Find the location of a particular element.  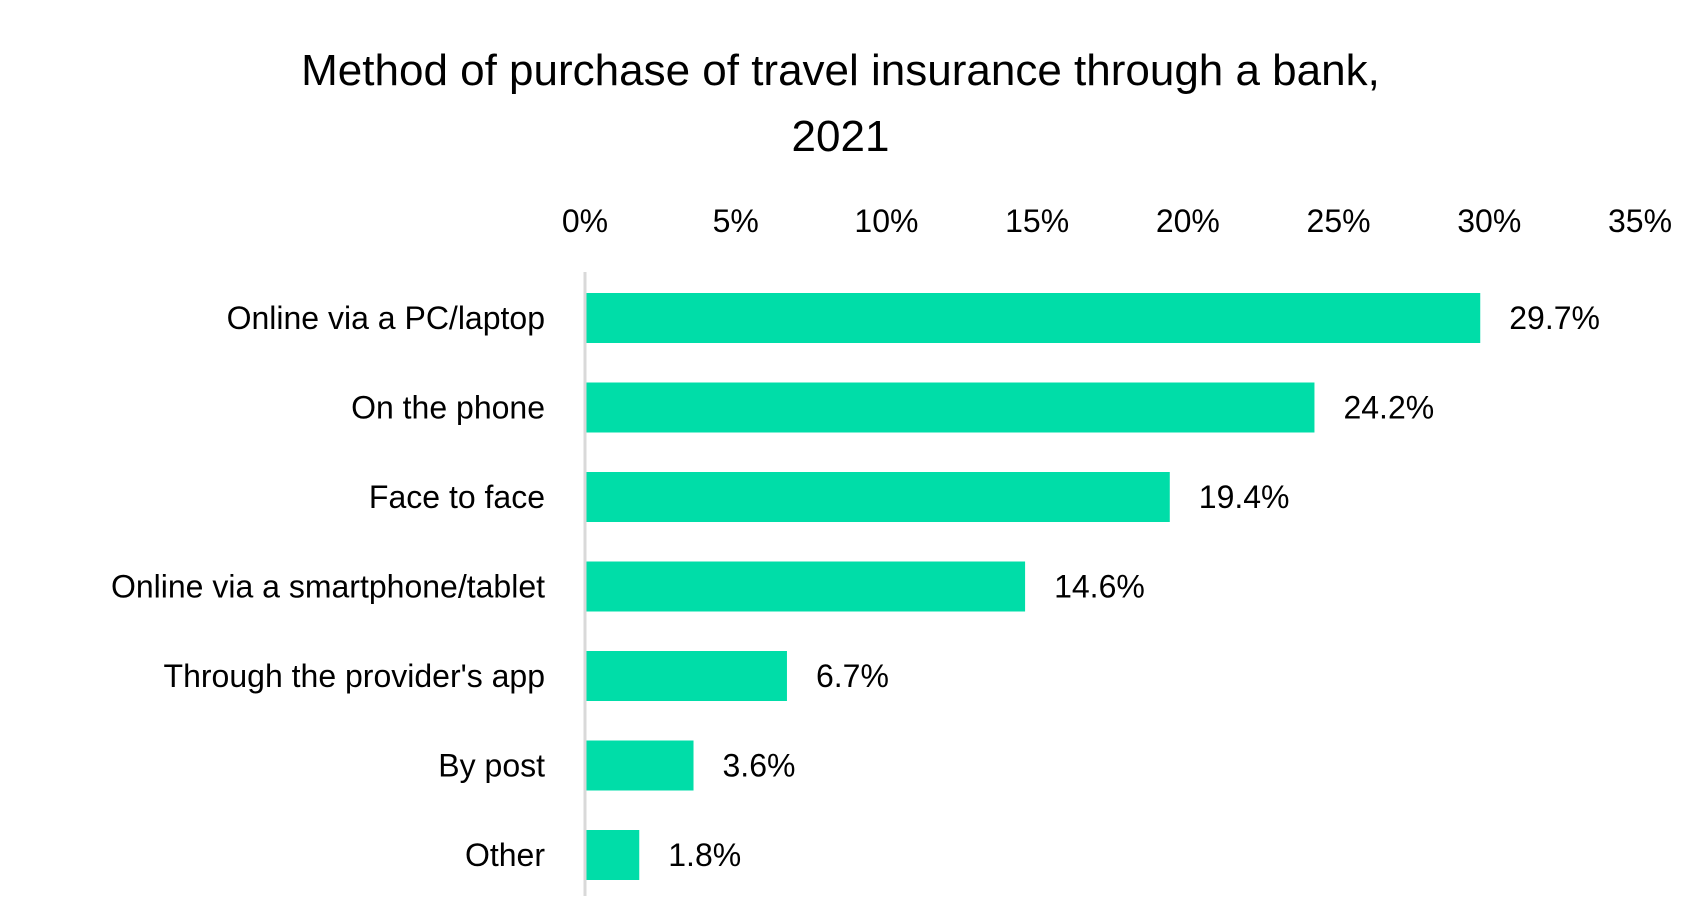

x-tick-label: 20% is located at coordinates (1188, 221).